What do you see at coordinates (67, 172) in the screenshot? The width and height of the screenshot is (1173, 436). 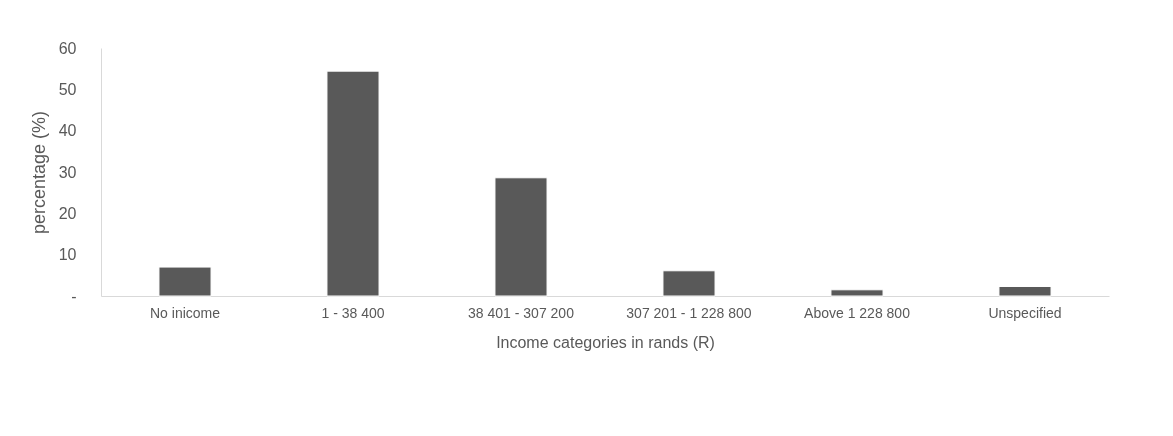 I see `y-tick-label: 30` at bounding box center [67, 172].